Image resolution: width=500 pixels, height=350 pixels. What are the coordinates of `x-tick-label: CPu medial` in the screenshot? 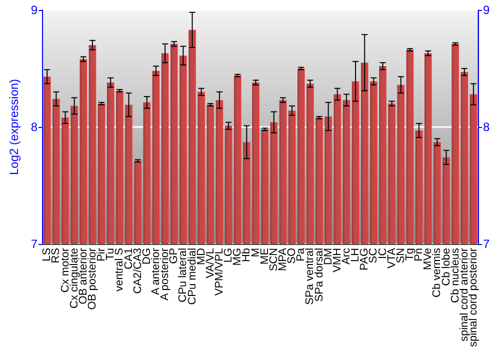 It's located at (192, 276).